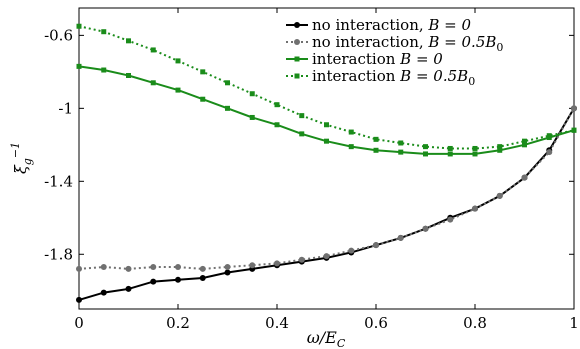  Describe the element at coordinates (407, 43) in the screenshot. I see `legend-label: no interaction, B = 0.5B0` at that location.